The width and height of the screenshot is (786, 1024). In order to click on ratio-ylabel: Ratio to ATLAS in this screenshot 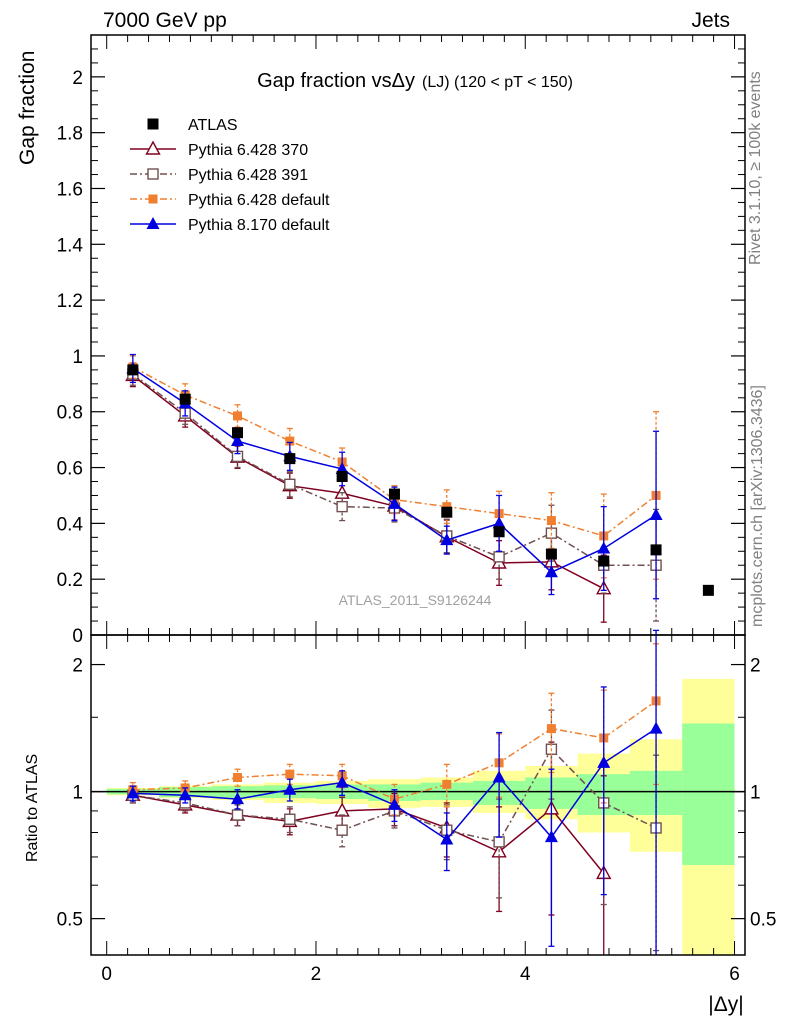, I will do `click(32, 808)`.